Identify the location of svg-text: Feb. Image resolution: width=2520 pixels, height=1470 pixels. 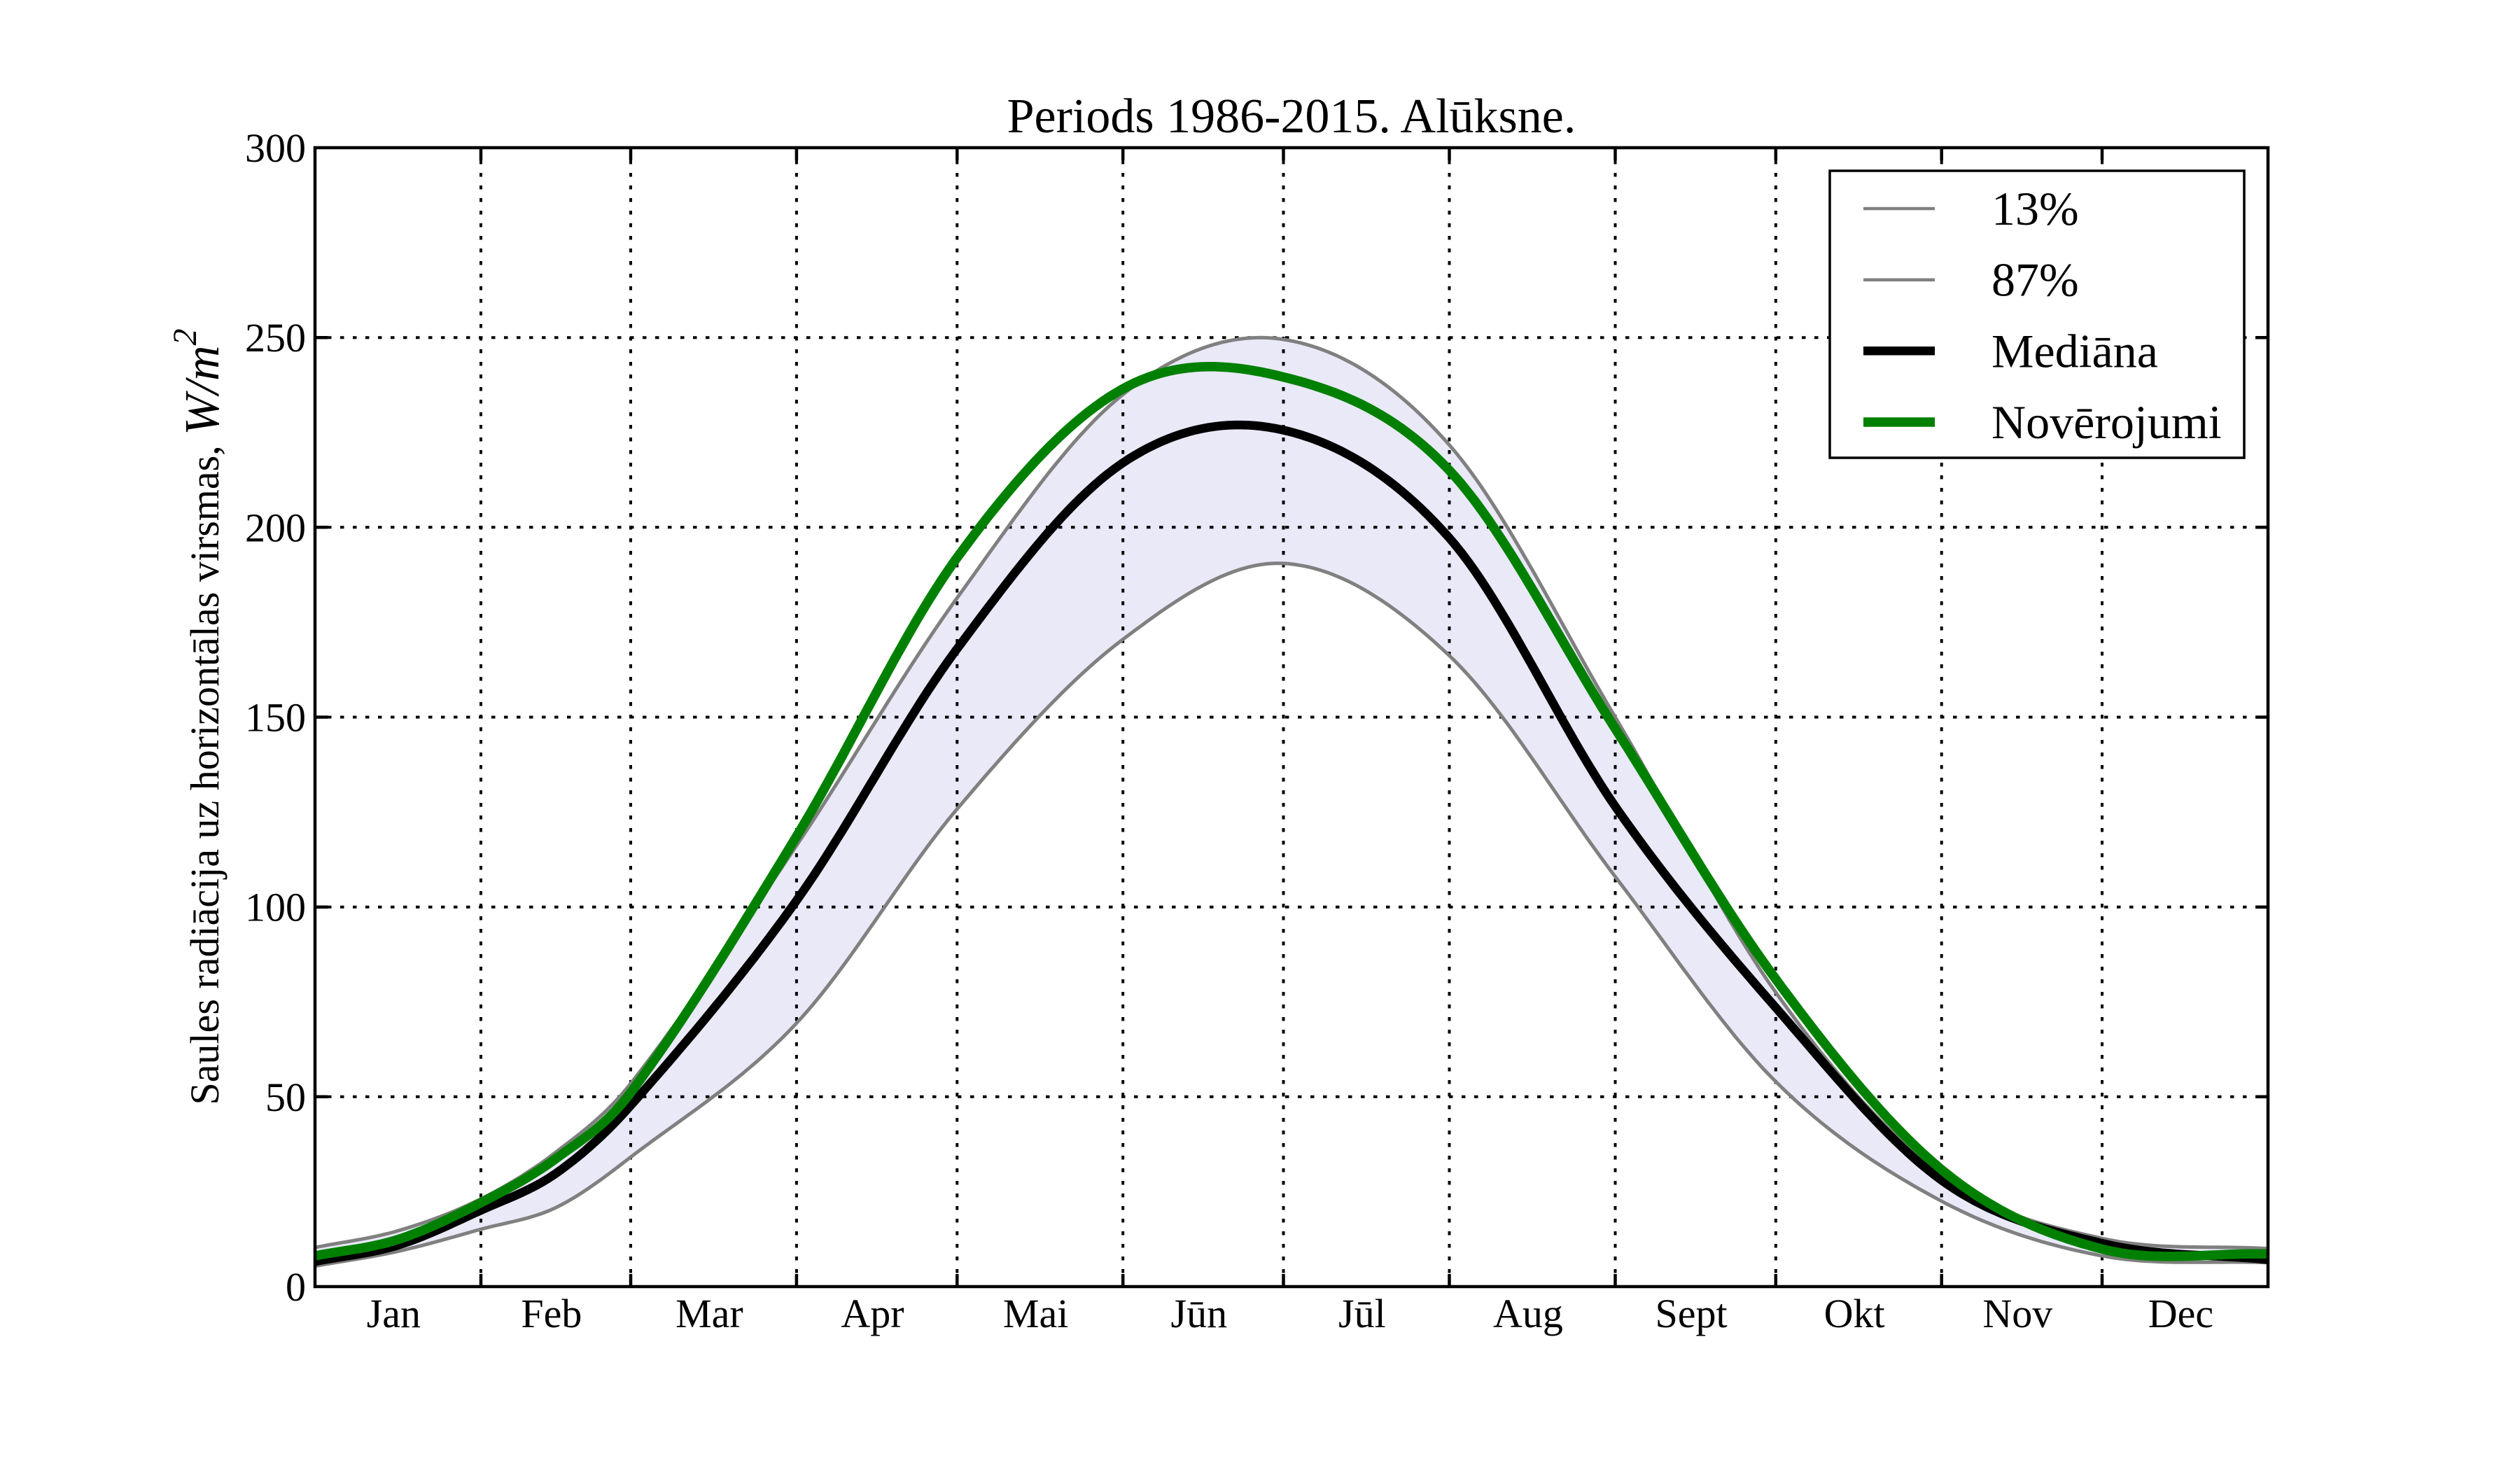
(551, 1313).